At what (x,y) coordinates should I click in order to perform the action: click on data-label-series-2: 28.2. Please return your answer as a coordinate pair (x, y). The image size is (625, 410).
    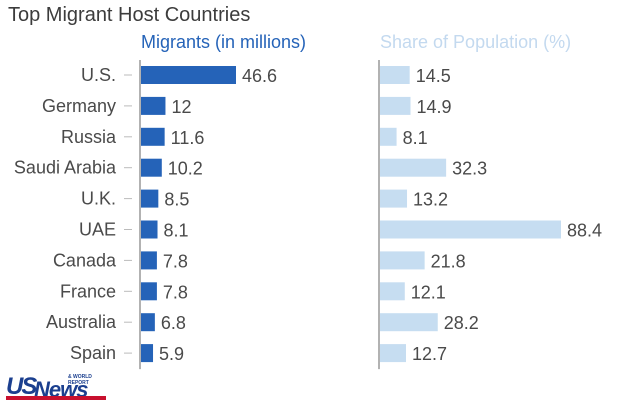
    Looking at the image, I should click on (461, 323).